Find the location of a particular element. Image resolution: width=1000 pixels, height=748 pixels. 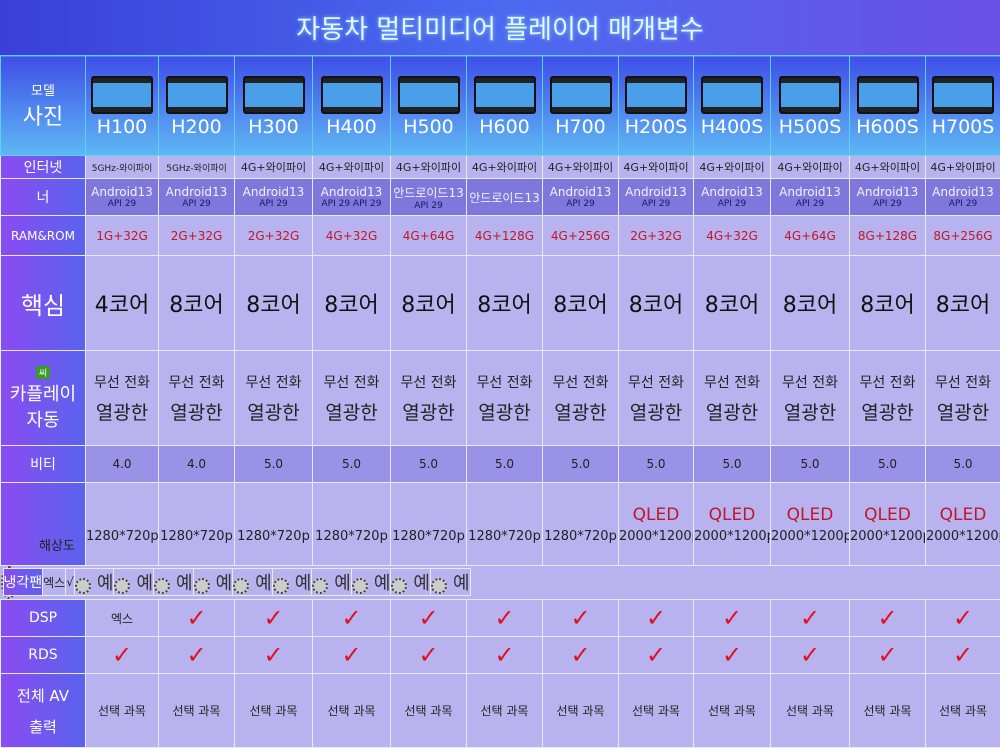

cell: H500S is located at coordinates (810, 106).